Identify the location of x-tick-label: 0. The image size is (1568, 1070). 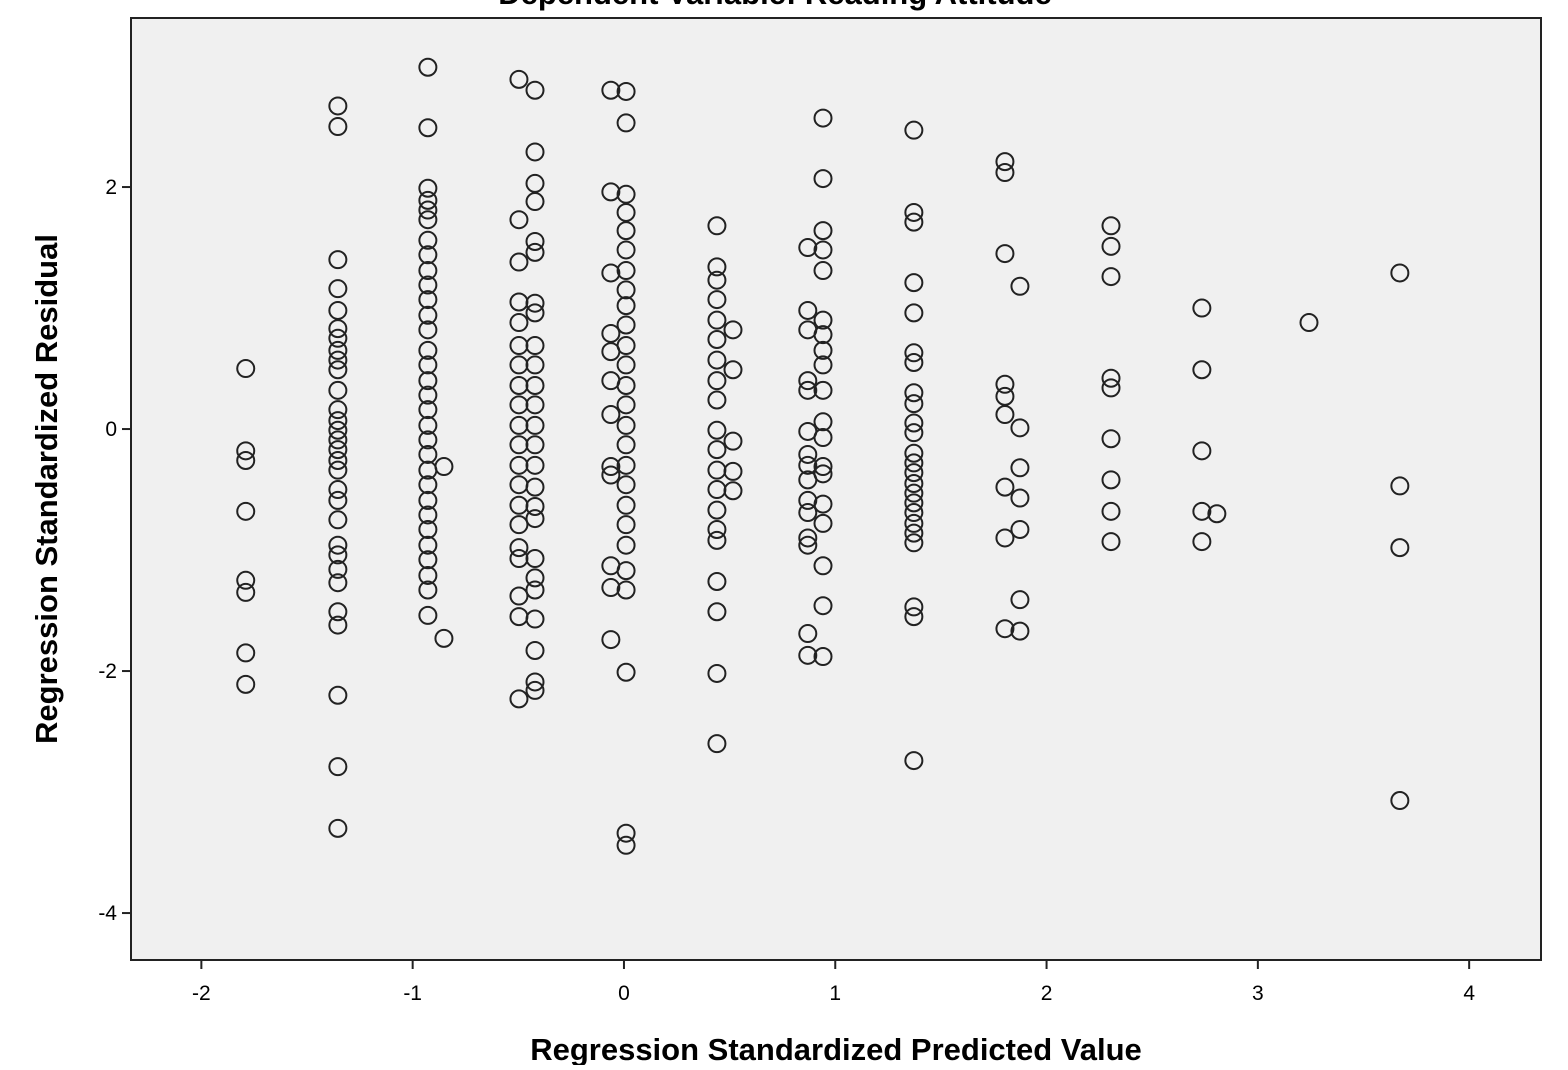
(624, 993).